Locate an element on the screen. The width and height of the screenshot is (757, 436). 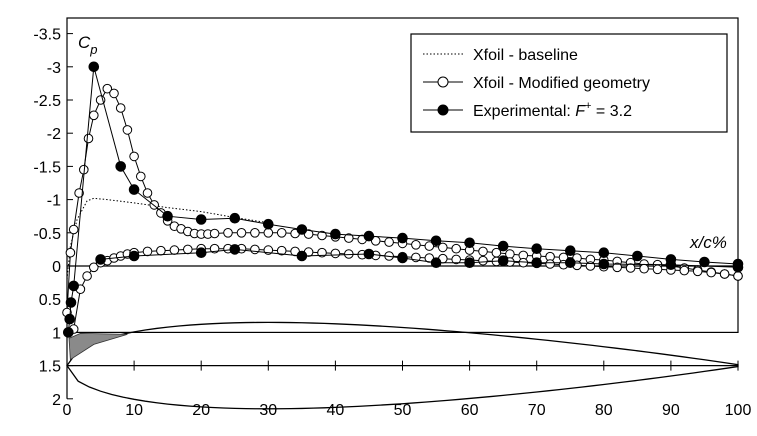
modified-nose-region is located at coordinates (98, 346).